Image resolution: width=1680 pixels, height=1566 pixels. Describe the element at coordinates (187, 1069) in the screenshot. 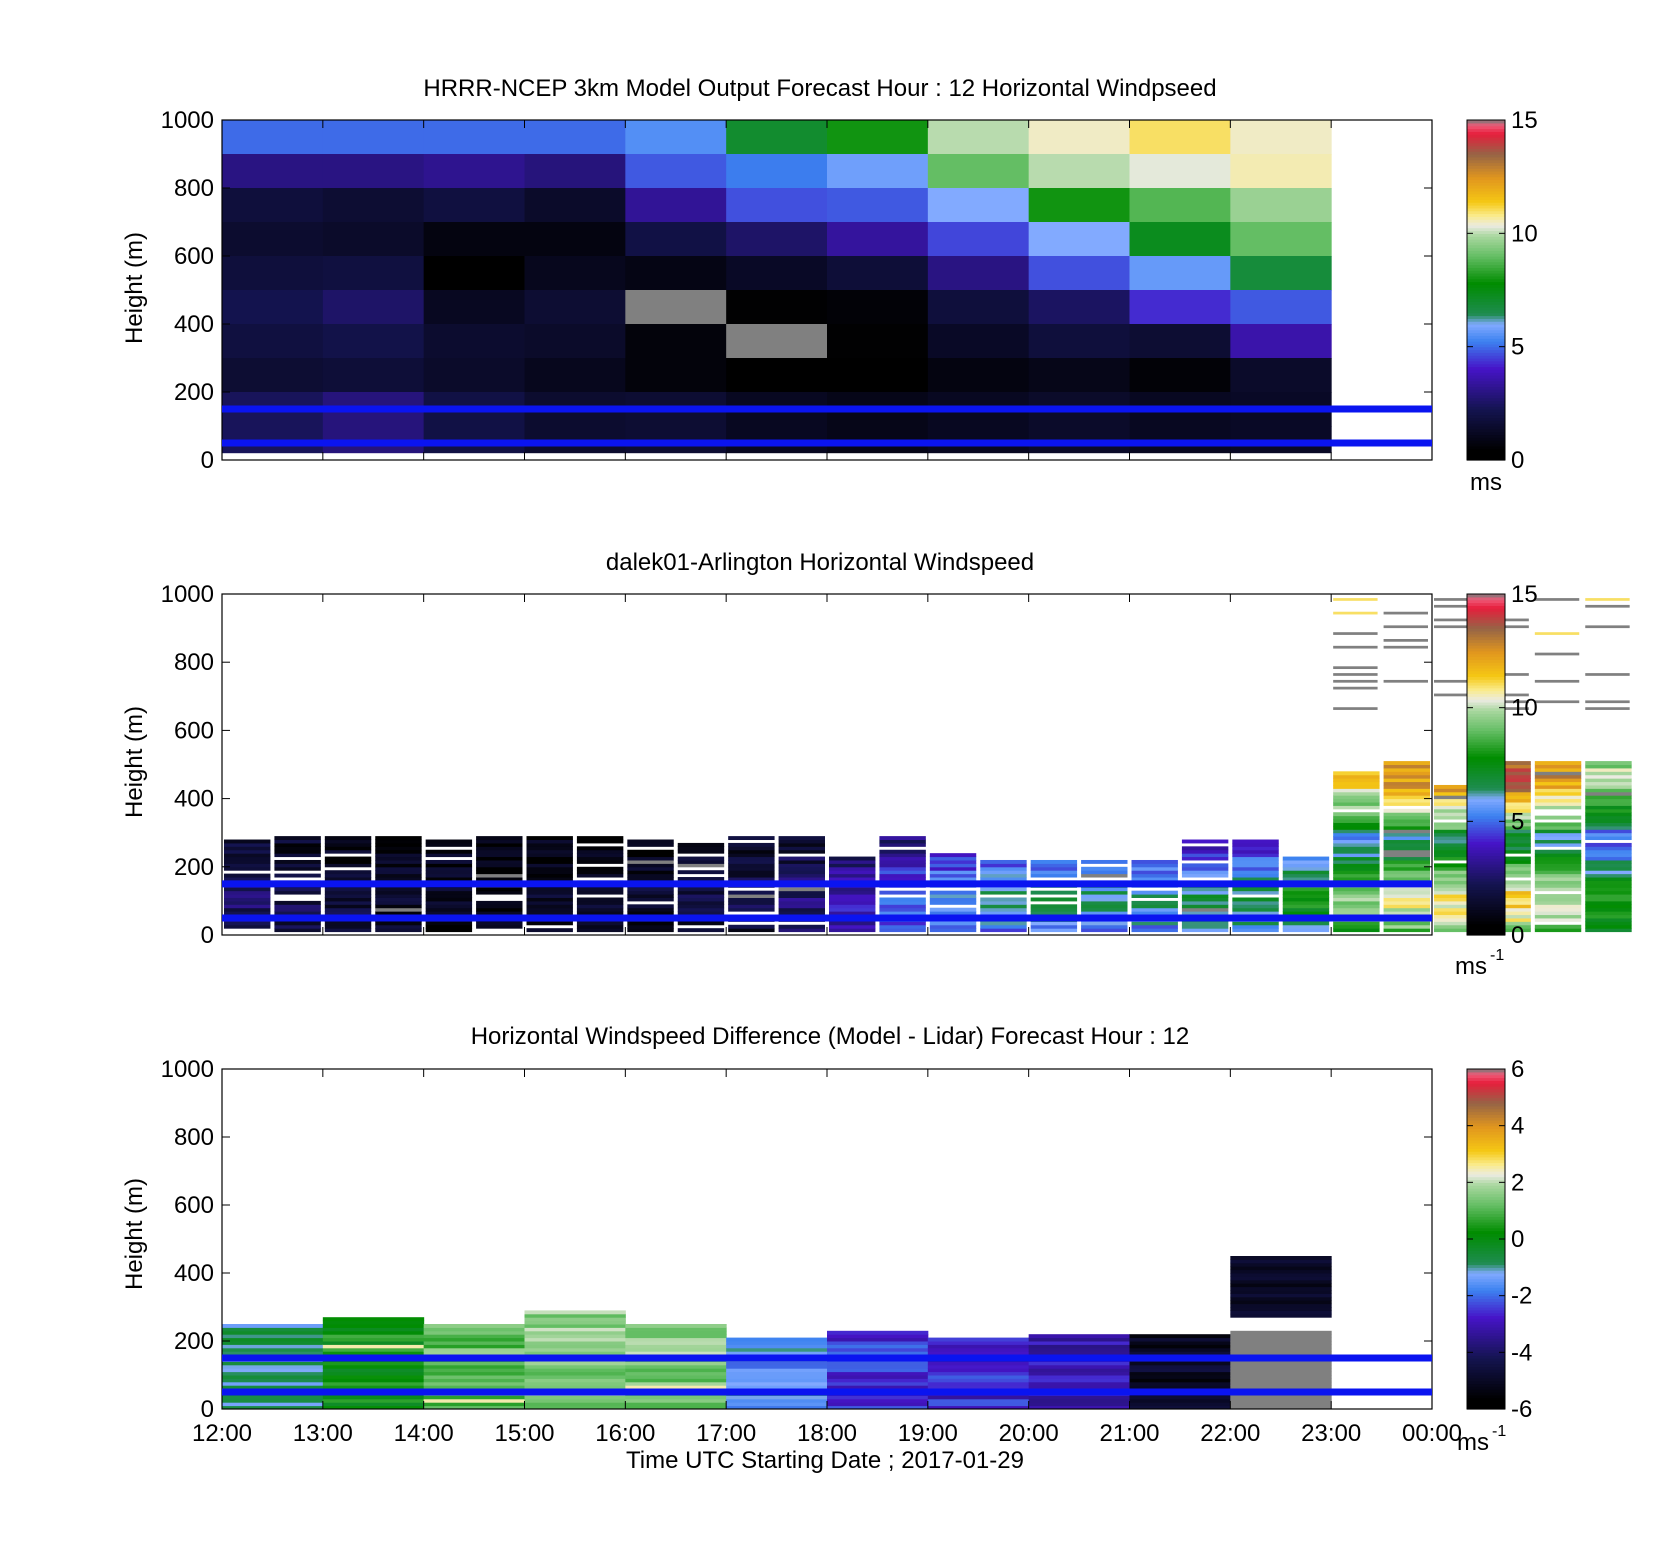

I see `y-tick-label: 1000` at that location.